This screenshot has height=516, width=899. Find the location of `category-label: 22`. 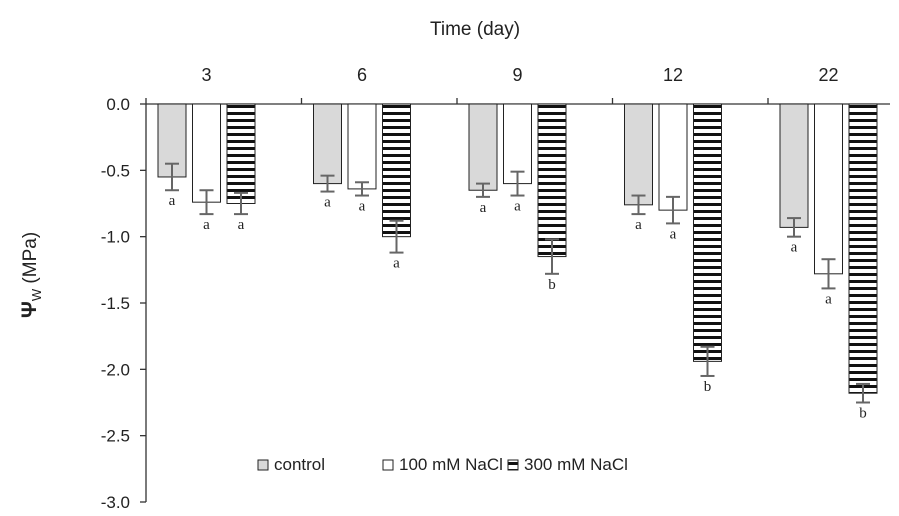

category-label: 22 is located at coordinates (828, 75).